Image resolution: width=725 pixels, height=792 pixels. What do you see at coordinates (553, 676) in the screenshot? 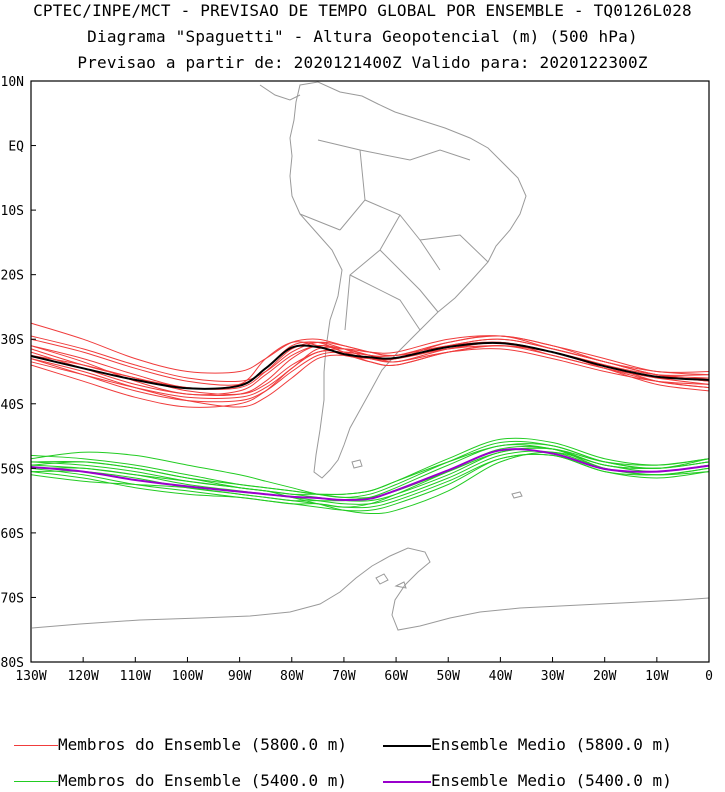
I see `lon-label: 30W` at bounding box center [553, 676].